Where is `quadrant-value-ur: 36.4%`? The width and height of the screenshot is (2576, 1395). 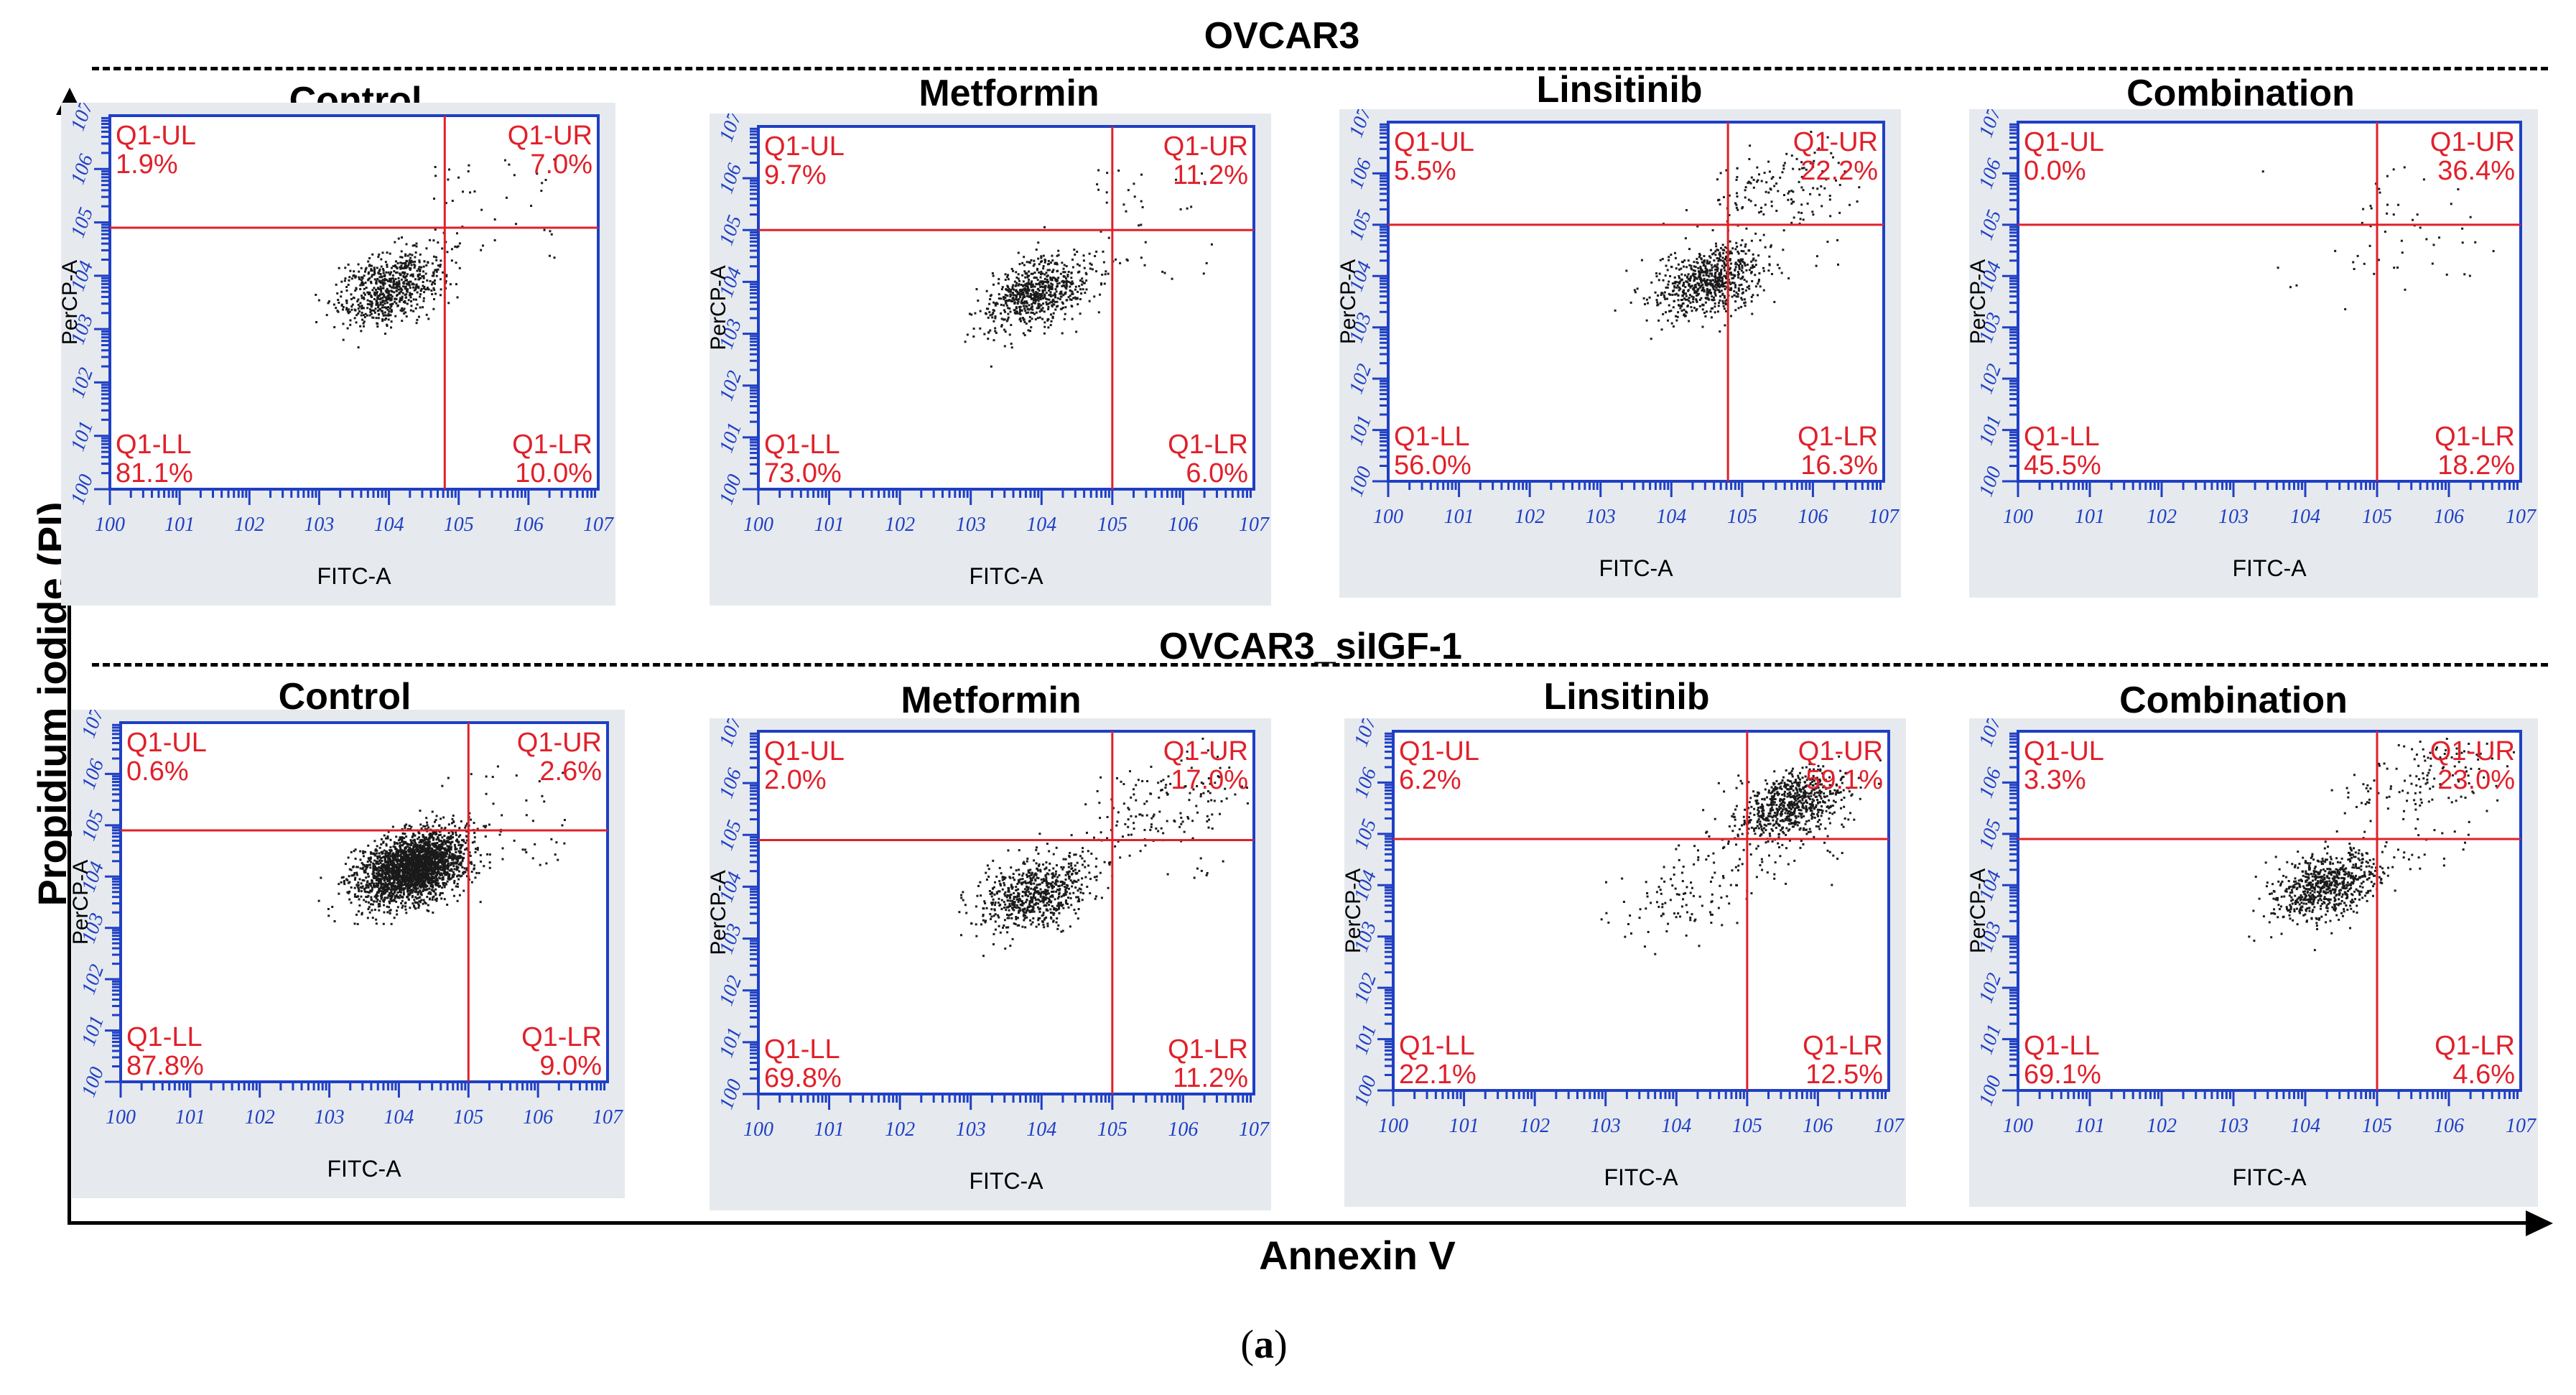
quadrant-value-ur: 36.4% is located at coordinates (2476, 171).